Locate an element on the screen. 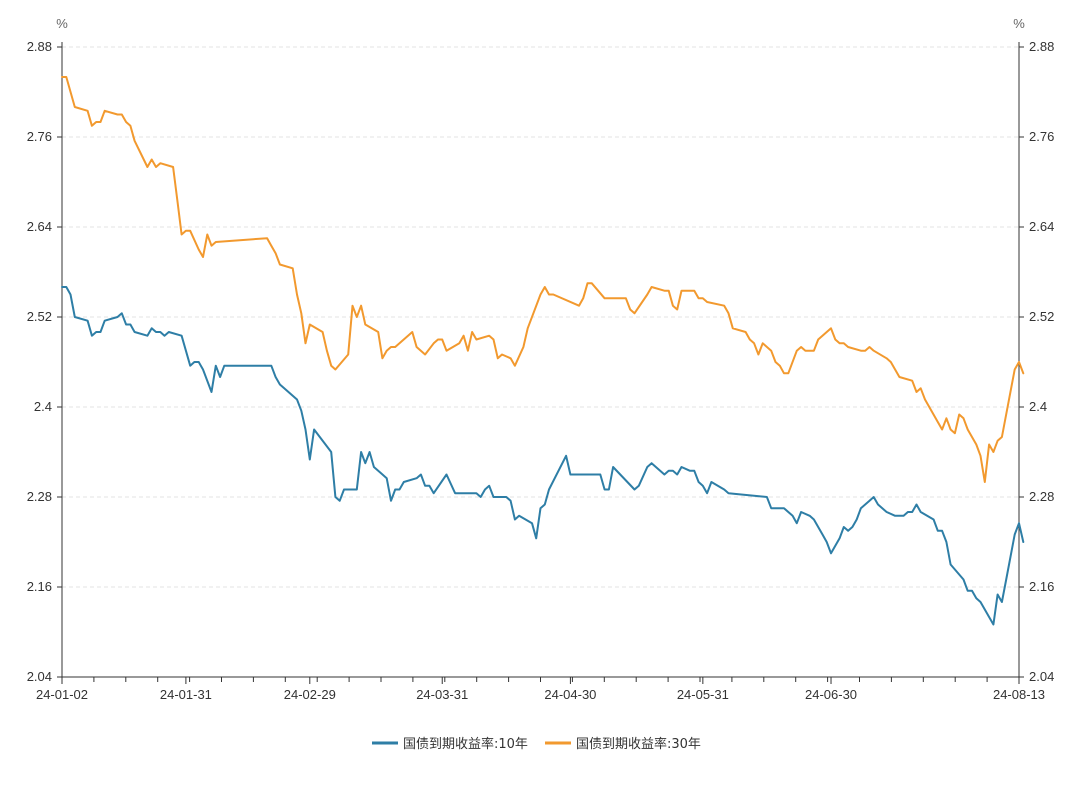  y-axis-left-unit: % is located at coordinates (62, 23).